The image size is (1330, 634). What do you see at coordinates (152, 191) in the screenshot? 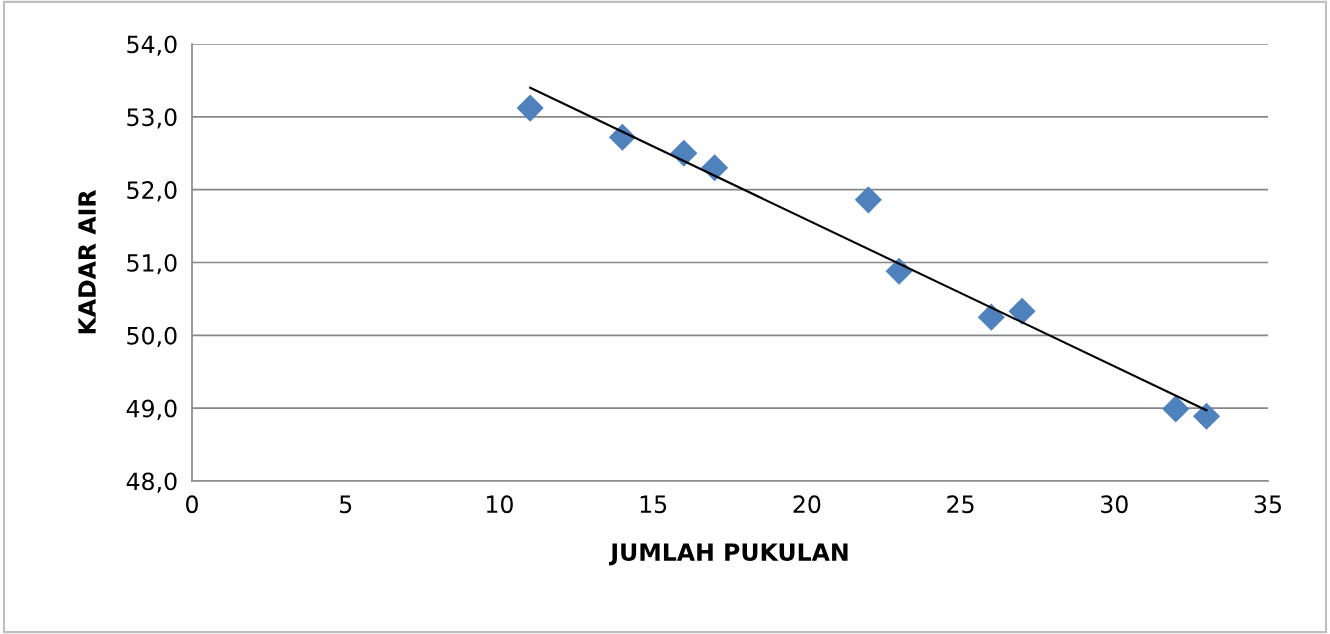
I see `y-tick-label: 52,0` at bounding box center [152, 191].